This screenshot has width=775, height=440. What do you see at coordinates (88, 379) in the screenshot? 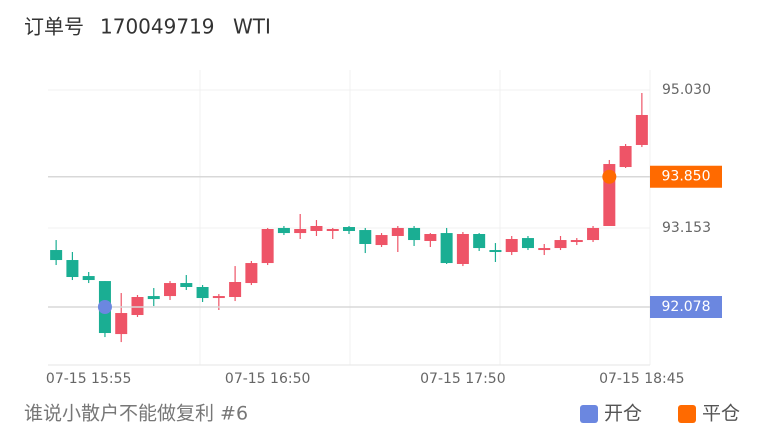
I see `x-tick-label: 07-15 15:55` at bounding box center [88, 379].